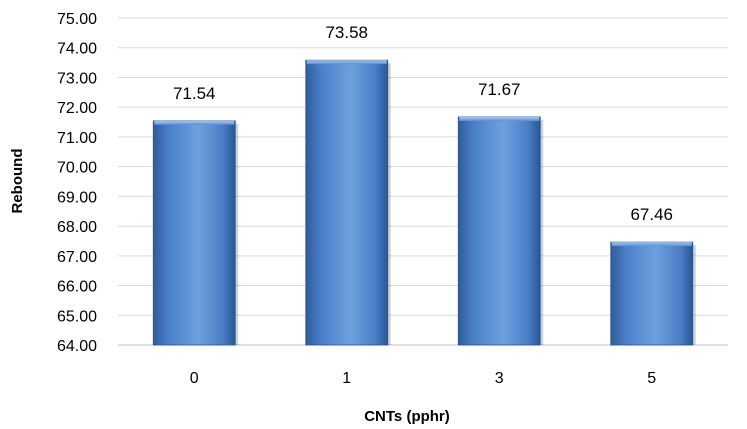  What do you see at coordinates (77, 168) in the screenshot?
I see `y-tick-label: 70.00` at bounding box center [77, 168].